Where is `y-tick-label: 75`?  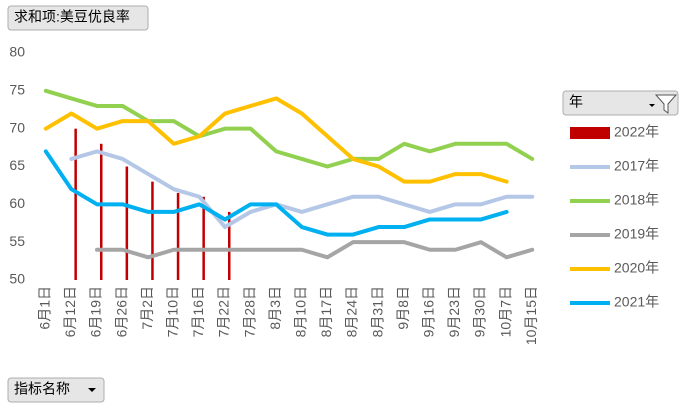
y-tick-label: 75 is located at coordinates (17, 90).